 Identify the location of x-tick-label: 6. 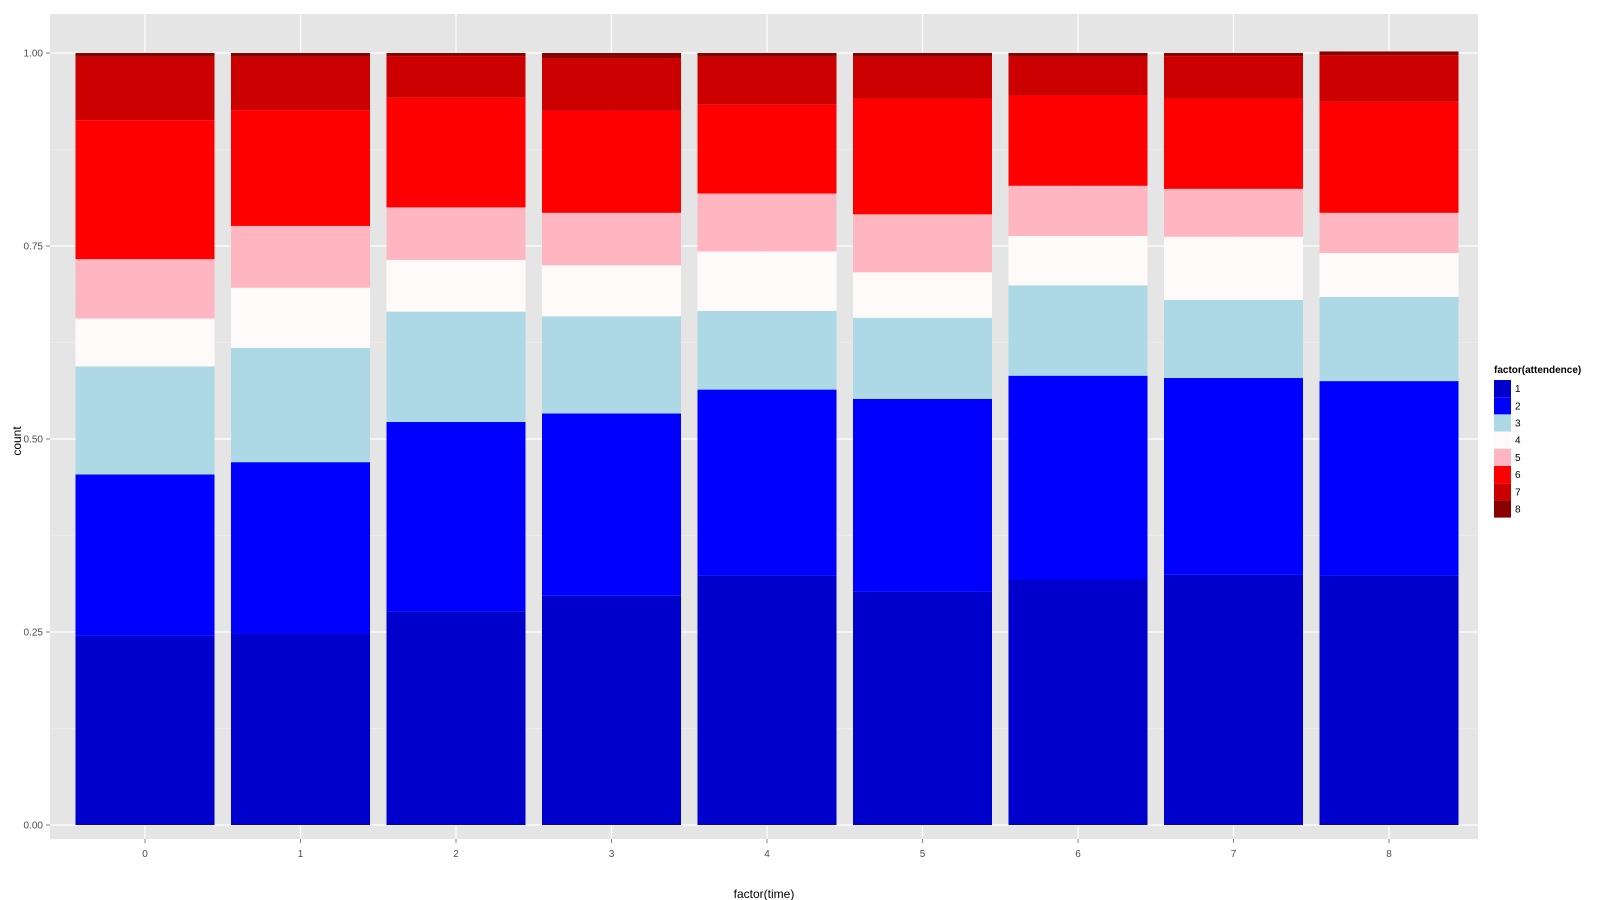
(1078, 854).